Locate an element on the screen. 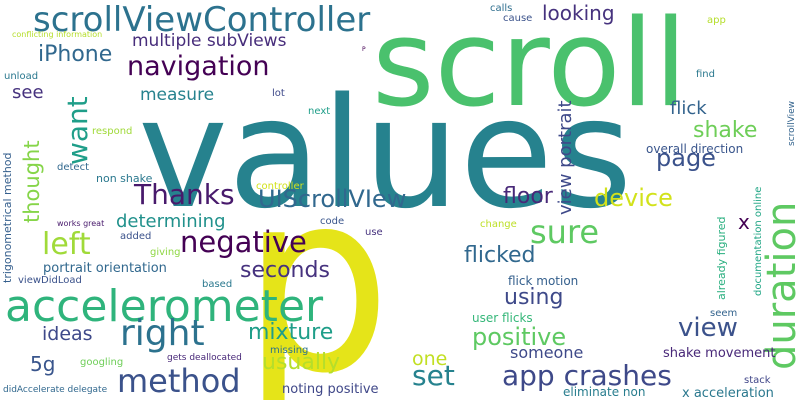 Image resolution: width=800 pixels, height=400 pixels. word: stack is located at coordinates (757, 380).